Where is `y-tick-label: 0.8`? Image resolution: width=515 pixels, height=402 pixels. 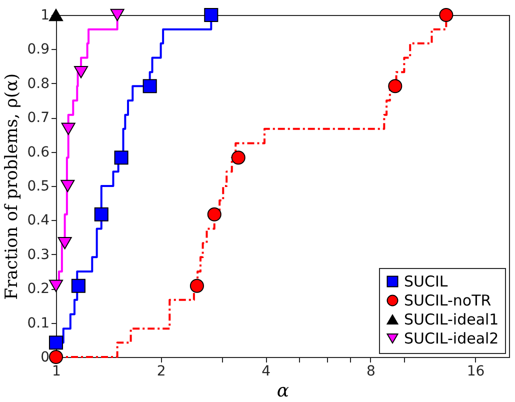
y-tick-label: 0.8 is located at coordinates (38, 84).